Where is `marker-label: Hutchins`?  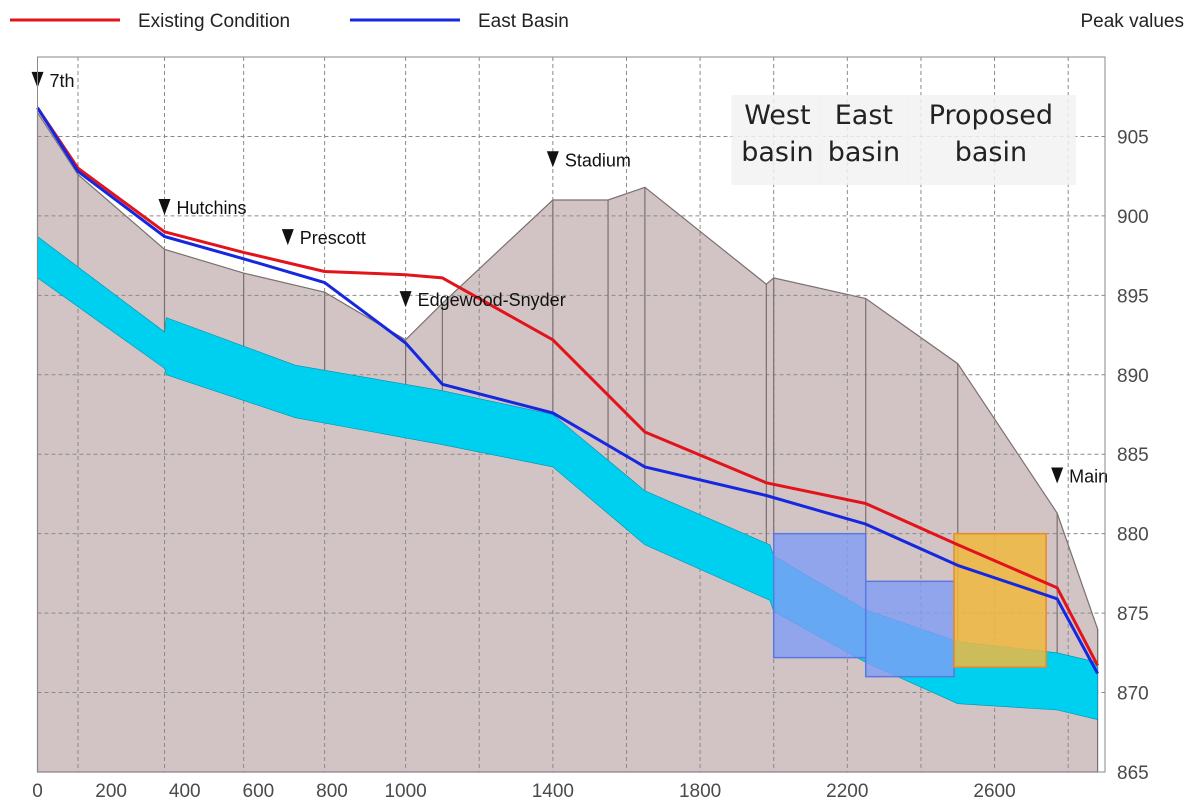 marker-label: Hutchins is located at coordinates (211, 208).